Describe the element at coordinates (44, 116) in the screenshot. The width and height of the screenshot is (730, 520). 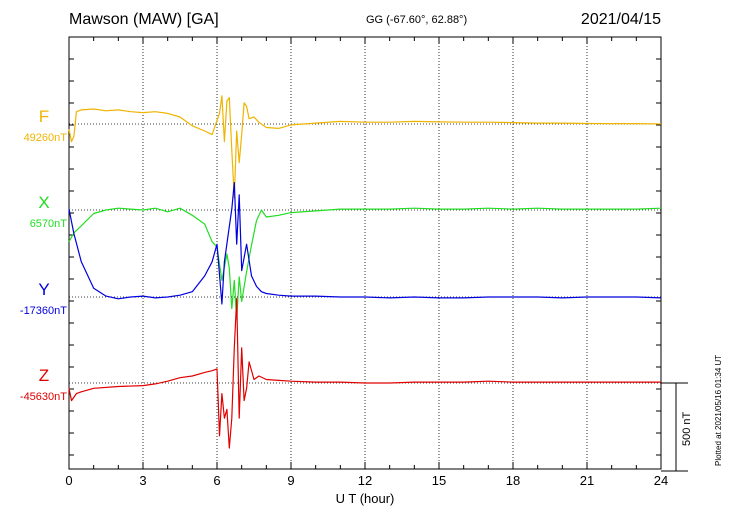
I see `component-name-F: F` at that location.